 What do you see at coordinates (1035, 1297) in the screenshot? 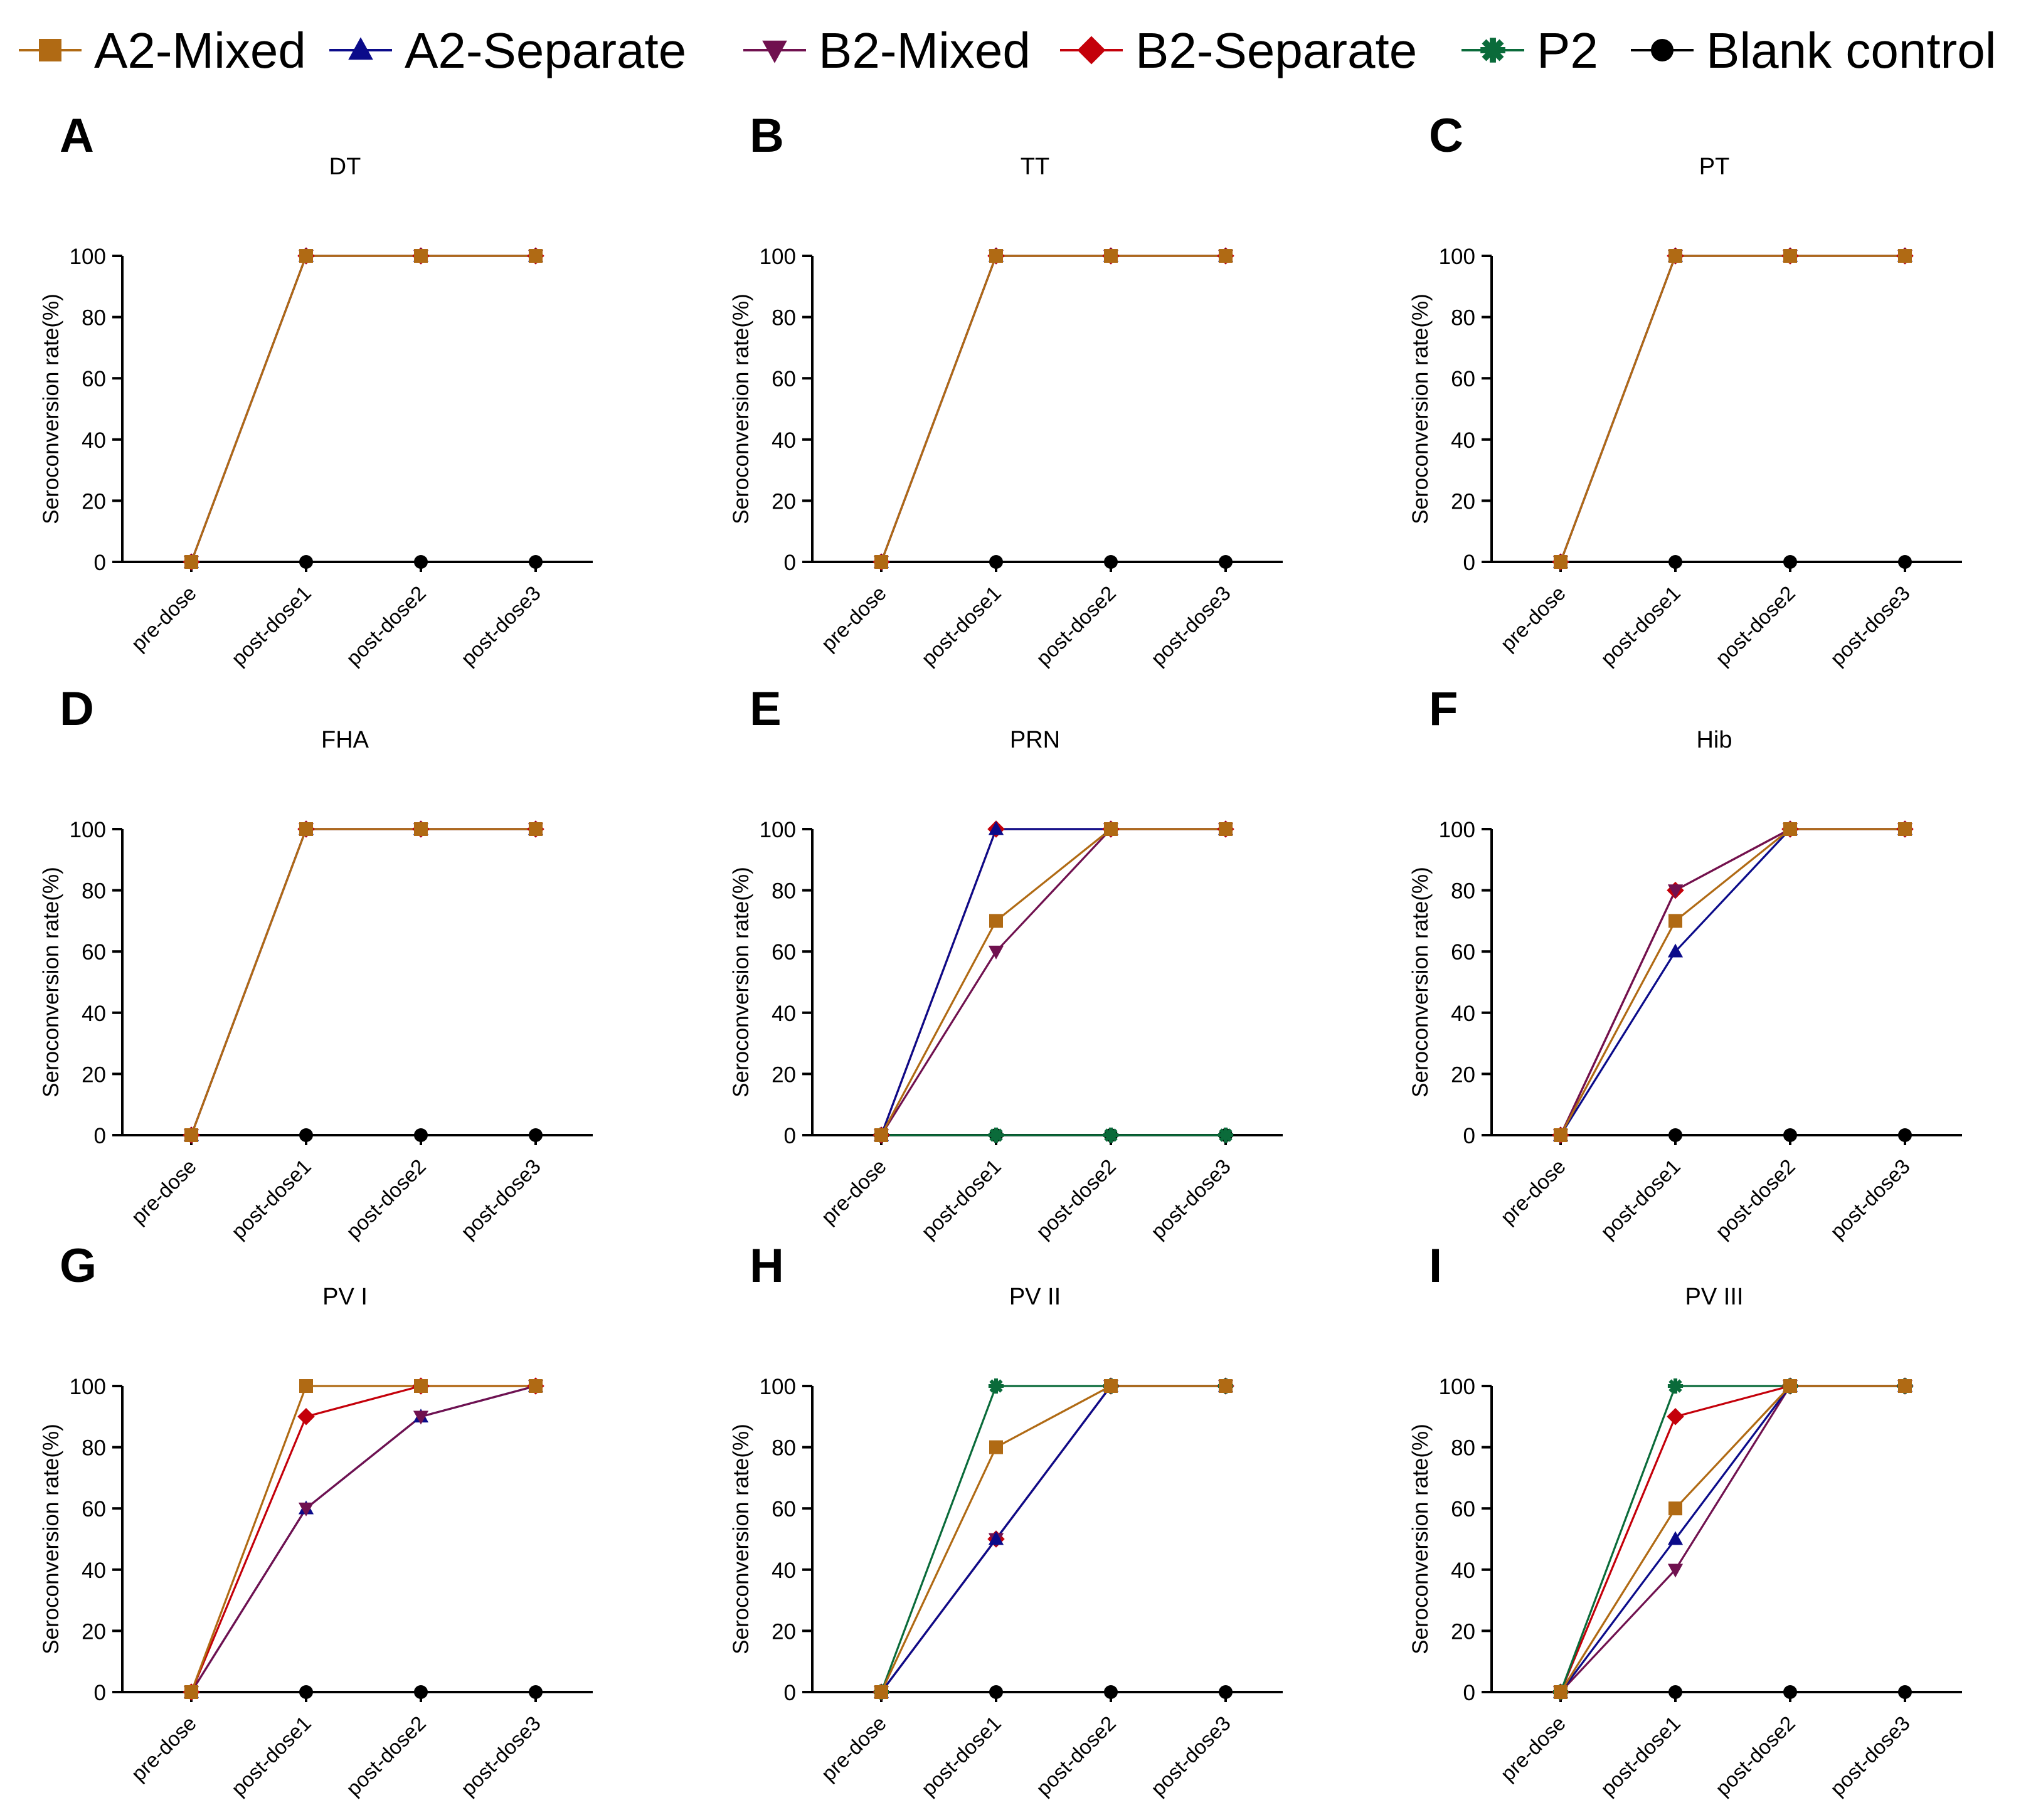
I see `panel-title-h: PV II` at bounding box center [1035, 1297].